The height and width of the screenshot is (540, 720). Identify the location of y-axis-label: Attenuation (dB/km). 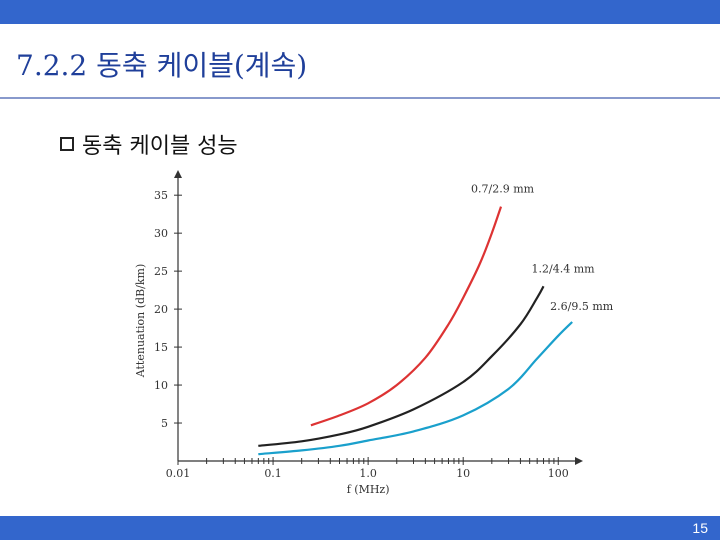
(140, 321).